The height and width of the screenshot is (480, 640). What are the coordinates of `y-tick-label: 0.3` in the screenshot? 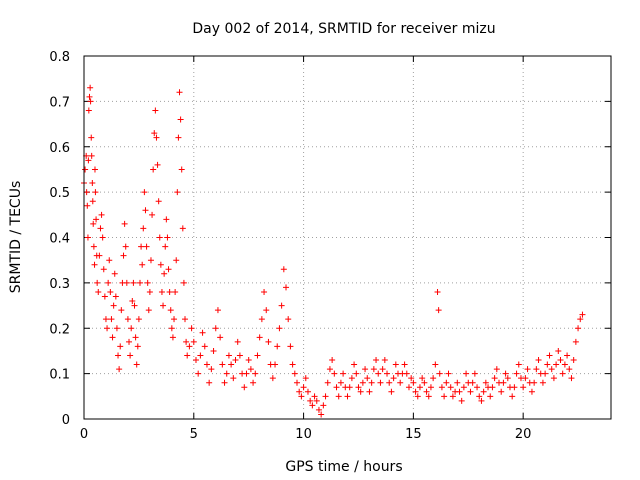 It's located at (59, 284).